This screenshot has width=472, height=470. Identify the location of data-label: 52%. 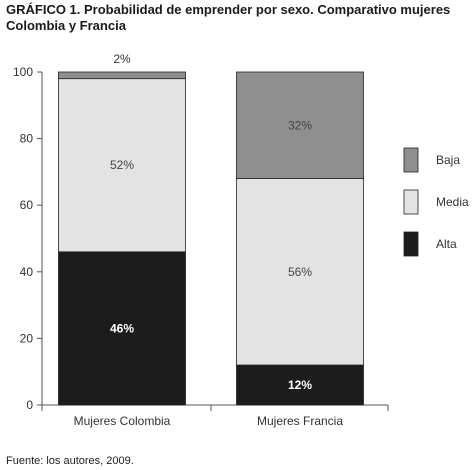
(122, 165).